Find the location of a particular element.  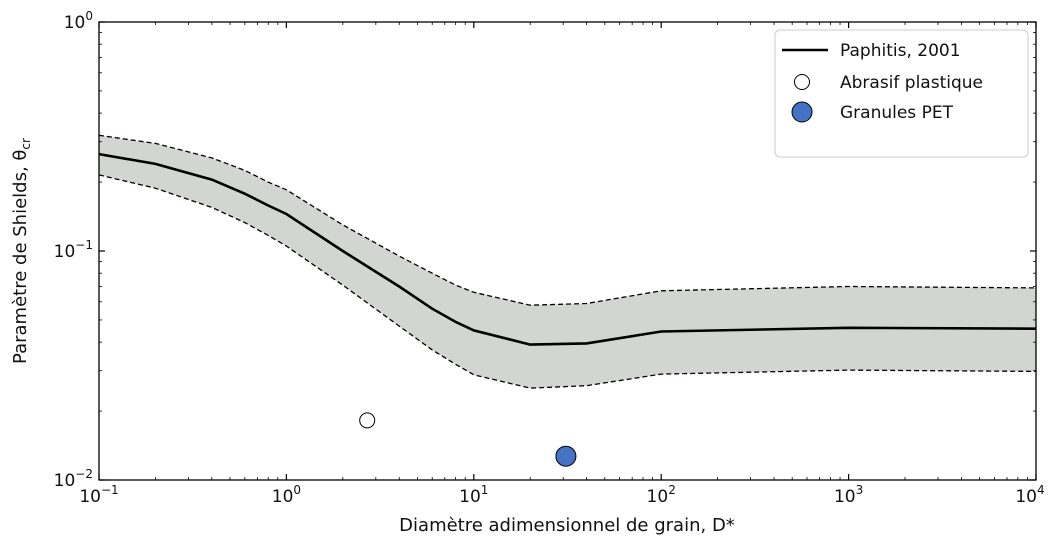

x-axis-title: Diamètre adimensionnel de grain, D* is located at coordinates (567, 525).